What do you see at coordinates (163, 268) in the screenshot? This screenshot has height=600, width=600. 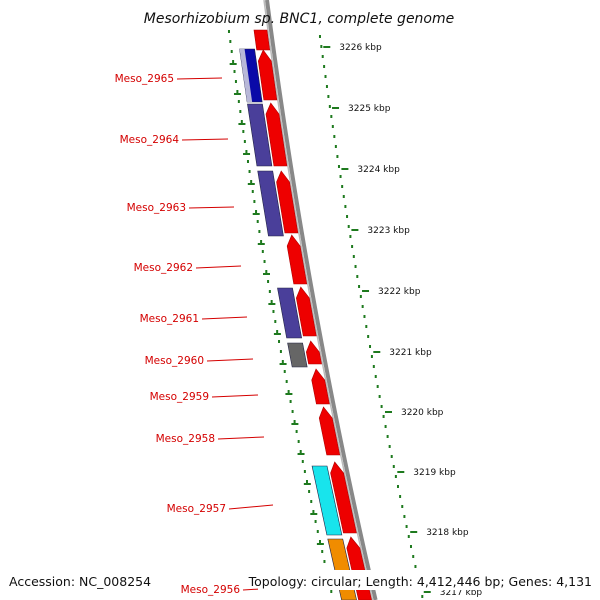 I see `gene-label-Meso_2962: Meso_2962` at bounding box center [163, 268].